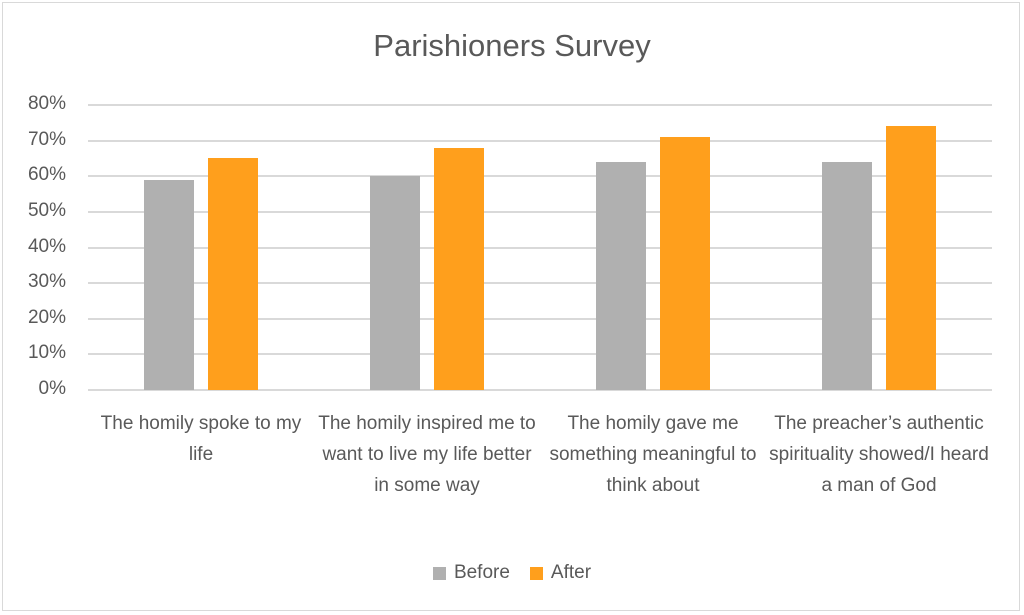  I want to click on x-category-label: The homily spoke to my life, so click(201, 439).